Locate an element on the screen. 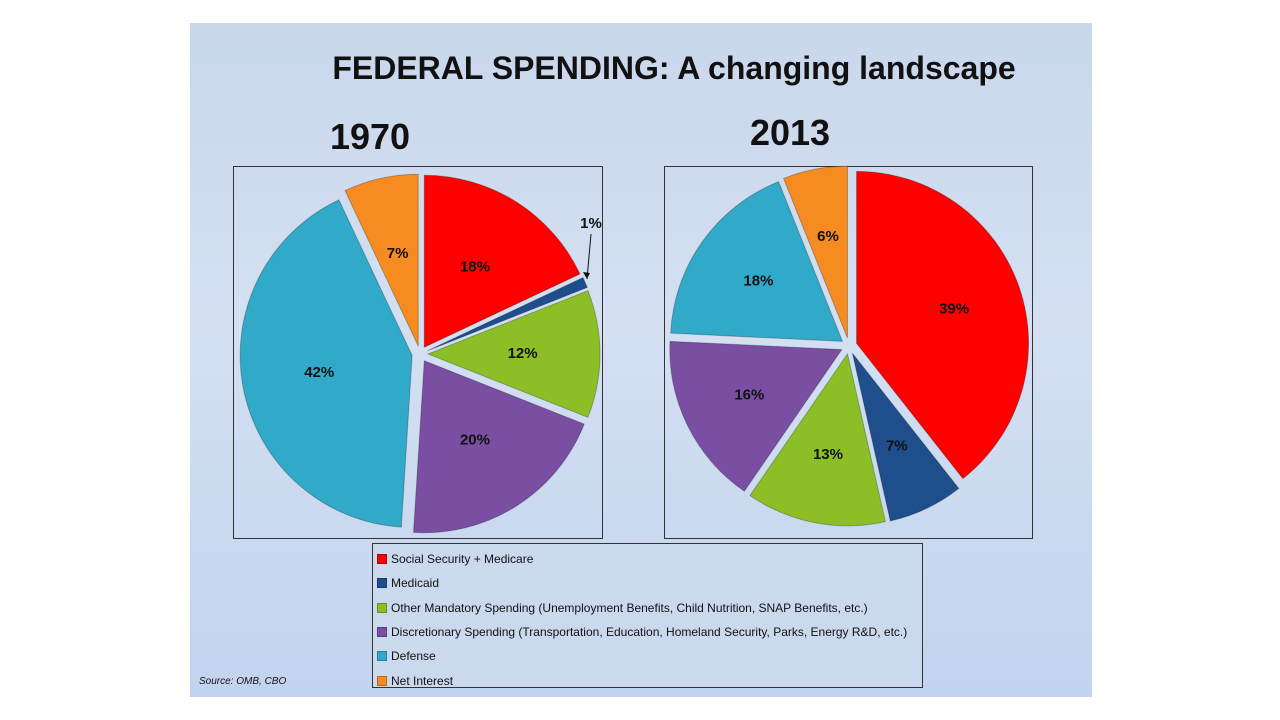 The width and height of the screenshot is (1280, 720). legend-item: Medicaid is located at coordinates (649, 583).